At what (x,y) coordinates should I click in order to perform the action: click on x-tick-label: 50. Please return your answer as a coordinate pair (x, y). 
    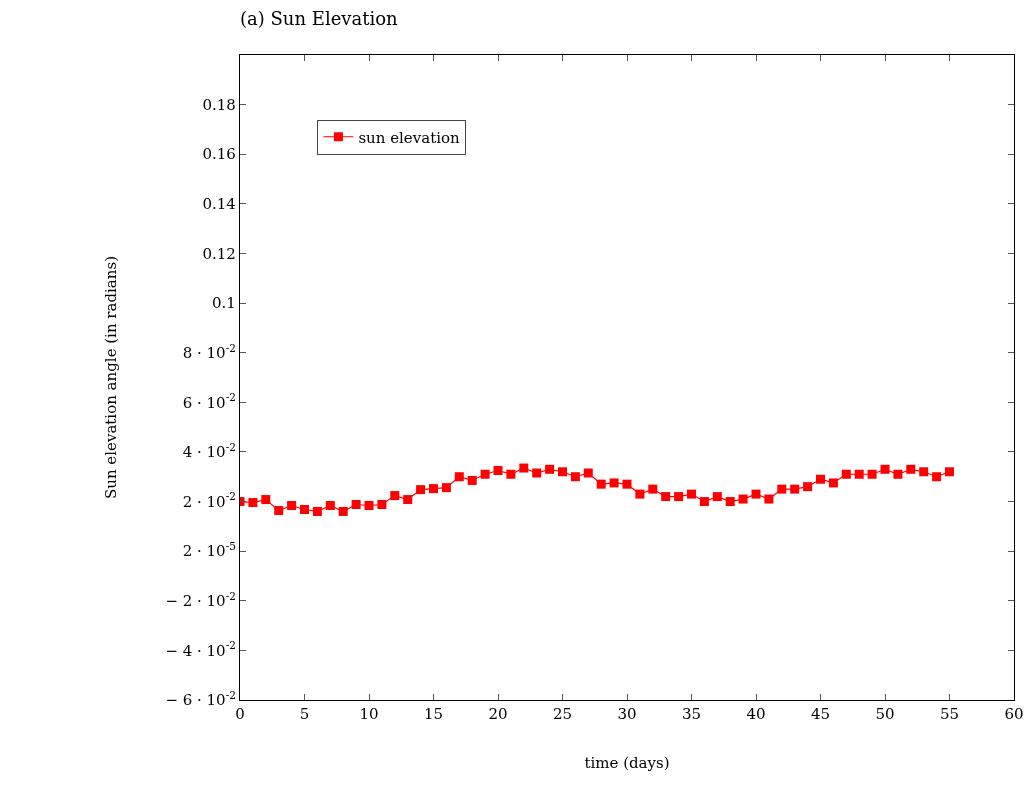
    Looking at the image, I should click on (885, 714).